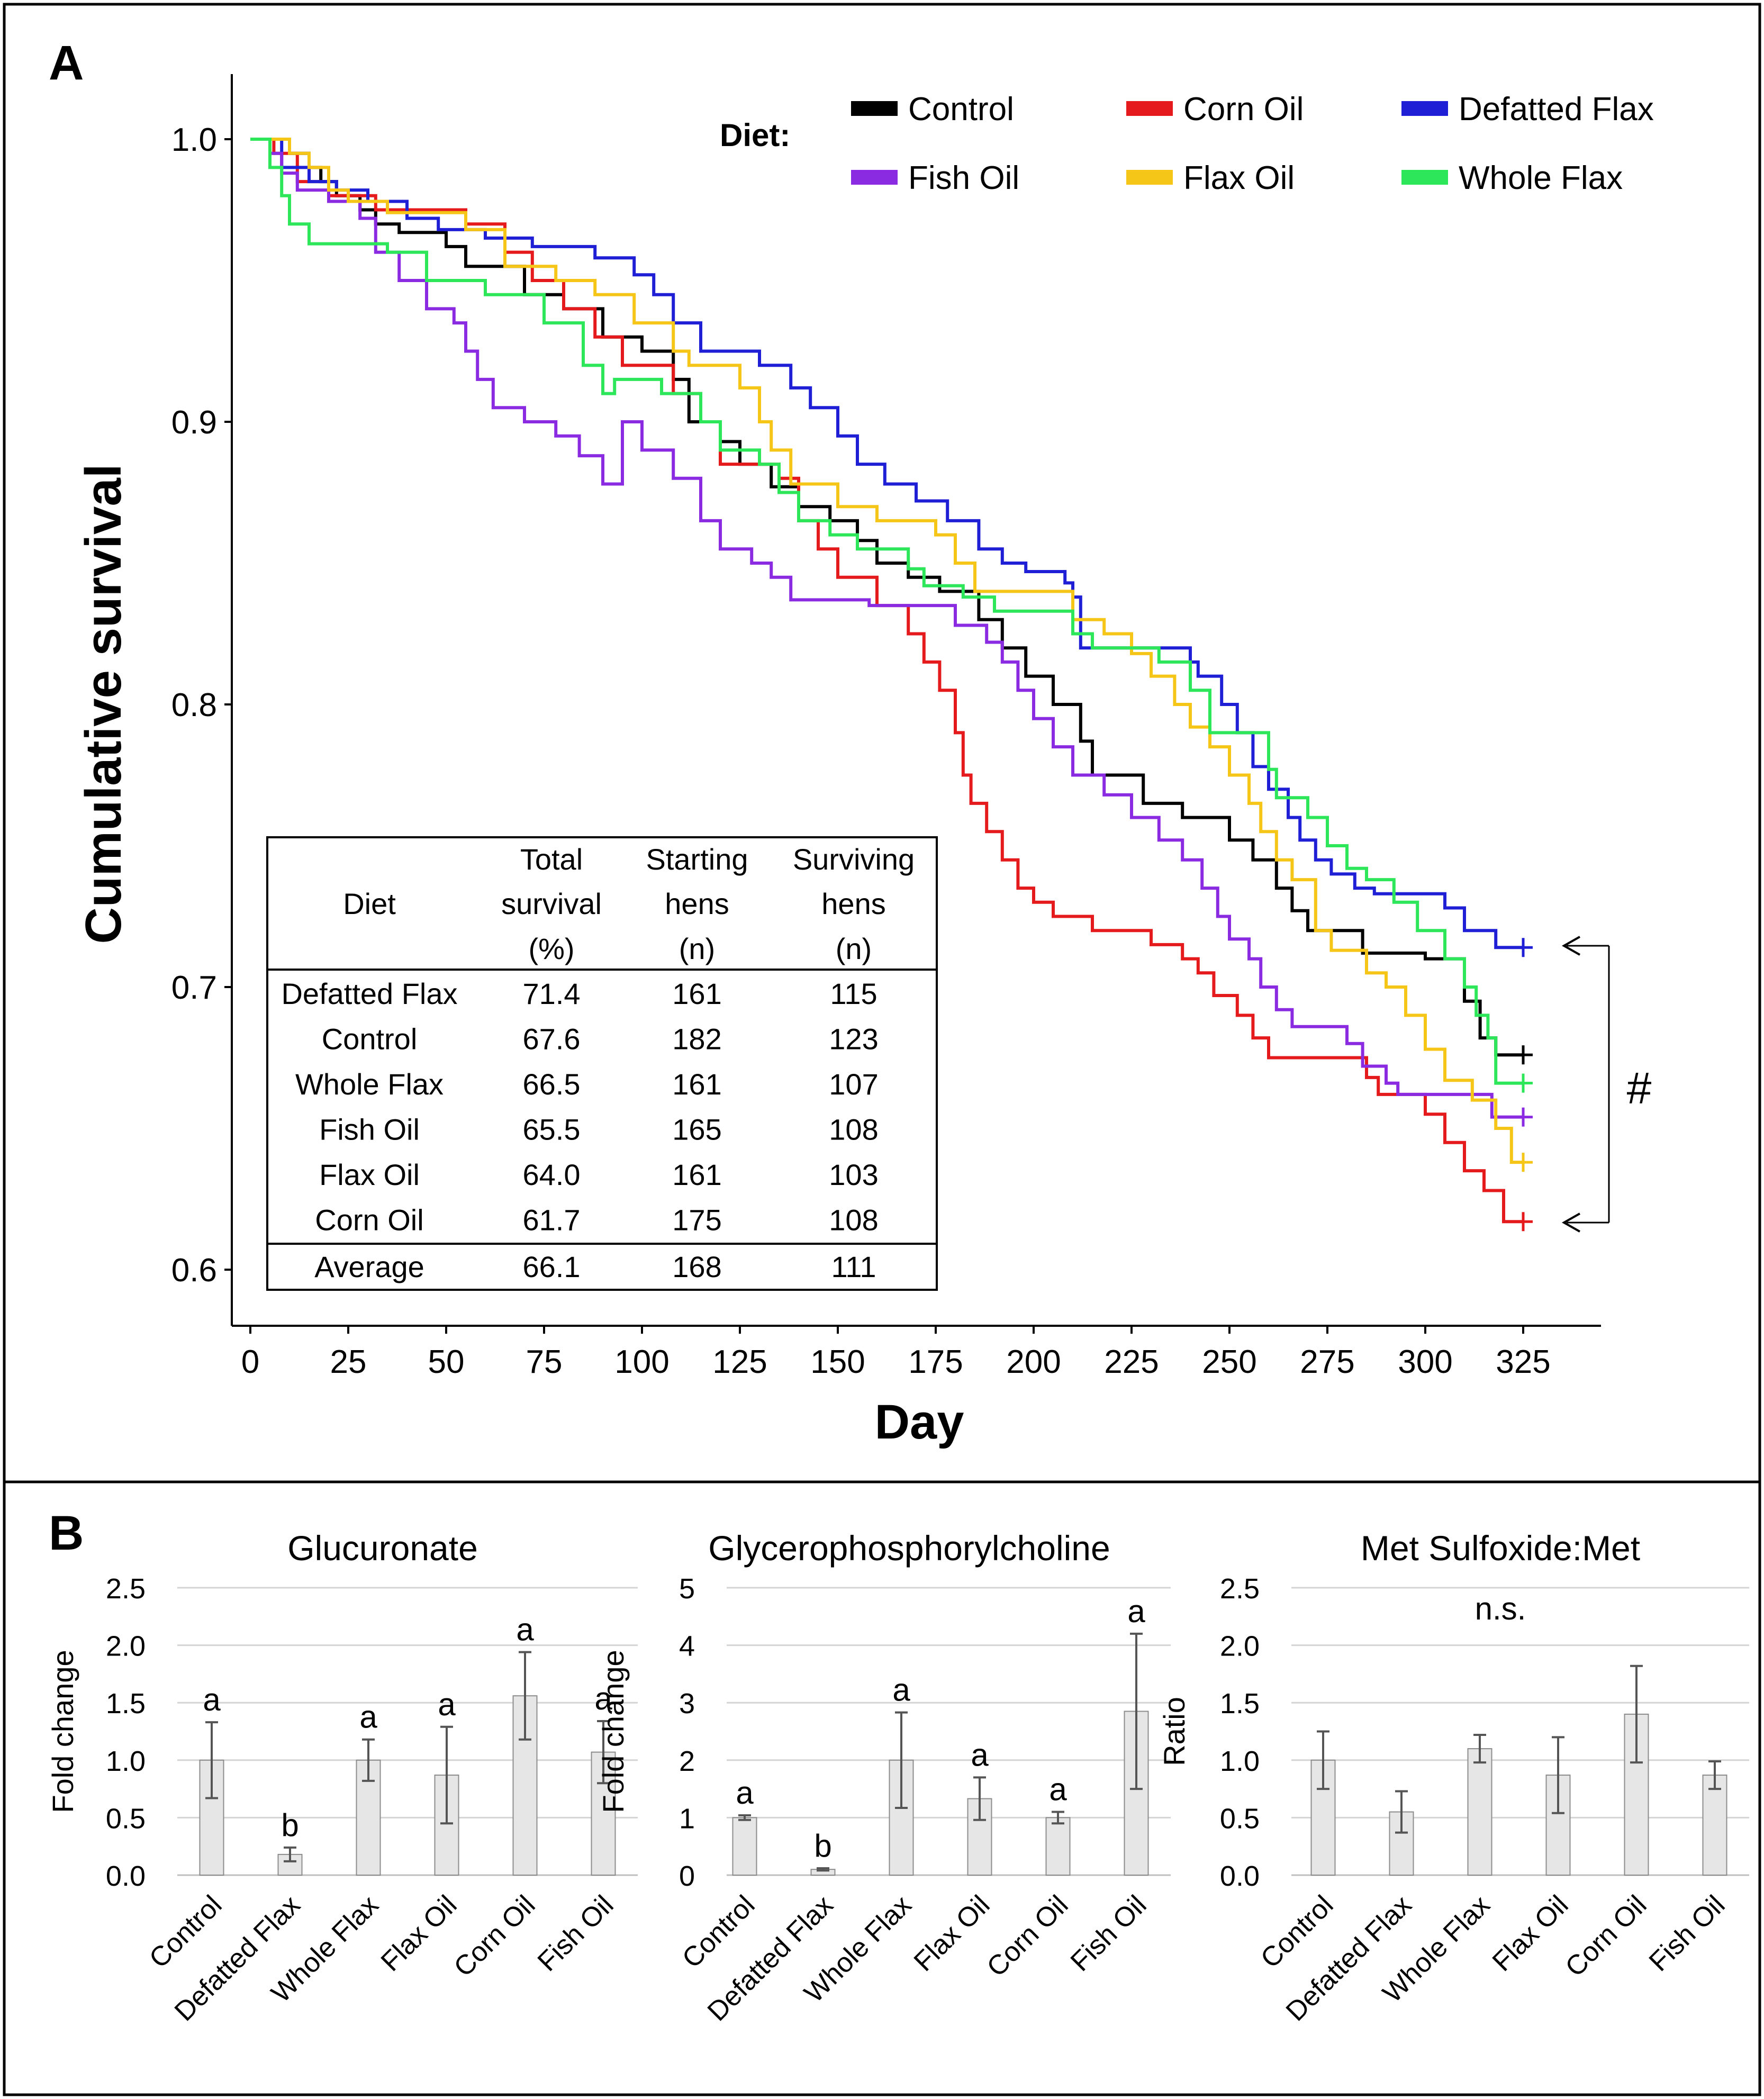 This screenshot has width=1764, height=2099. I want to click on table-header: Diet, so click(369, 903).